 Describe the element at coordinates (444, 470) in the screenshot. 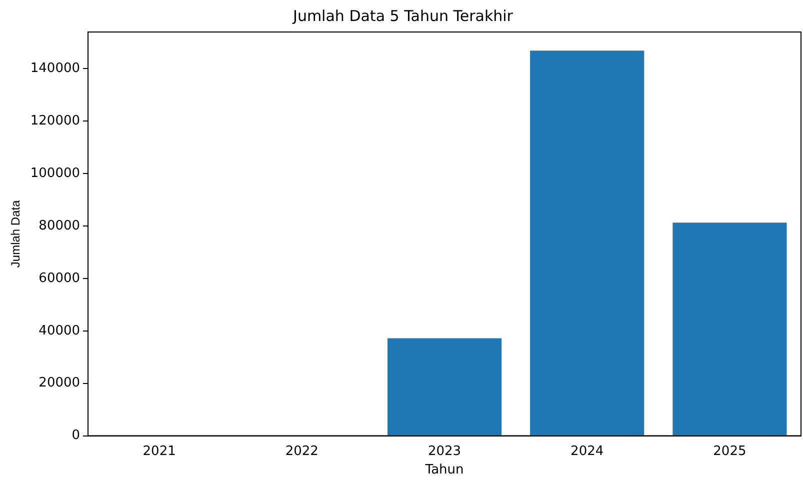

I see `x-axis-title: Tahun` at that location.